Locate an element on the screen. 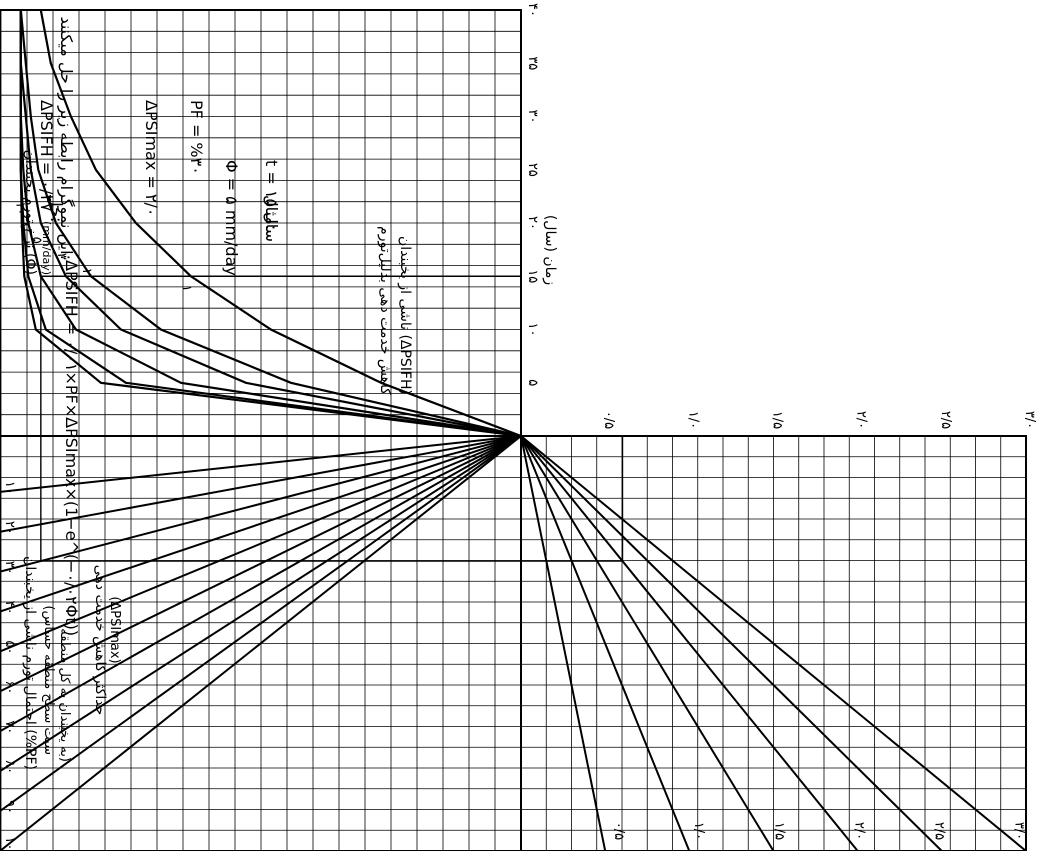 Image resolution: width=1051 pixels, height=851 pixels. time-tick: ۳۰ is located at coordinates (532, 117).